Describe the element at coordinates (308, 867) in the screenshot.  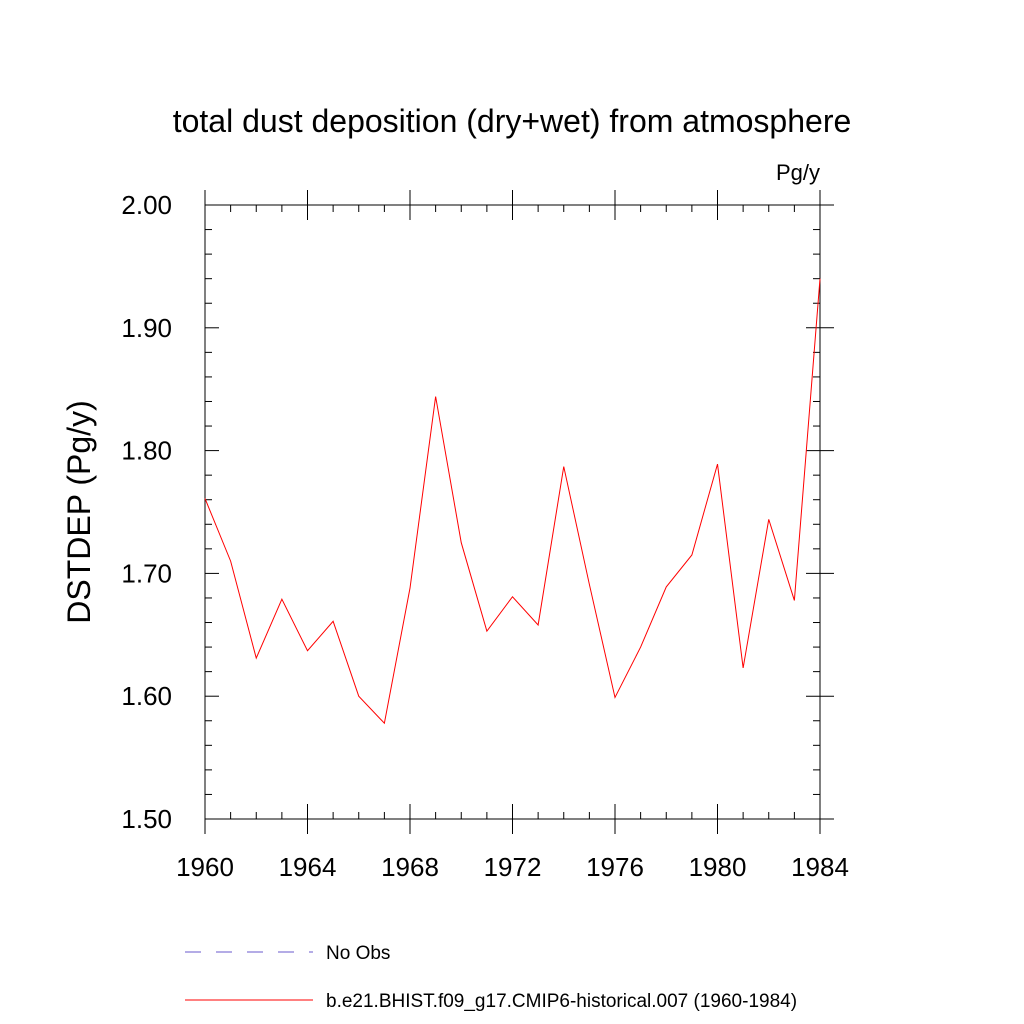
I see `x-tick-label: 1964` at that location.